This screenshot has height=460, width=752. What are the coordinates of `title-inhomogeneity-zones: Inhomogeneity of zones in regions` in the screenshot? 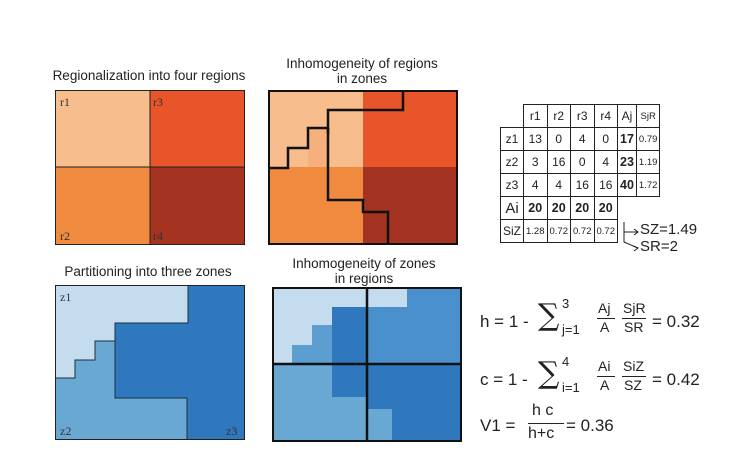 It's located at (364, 271).